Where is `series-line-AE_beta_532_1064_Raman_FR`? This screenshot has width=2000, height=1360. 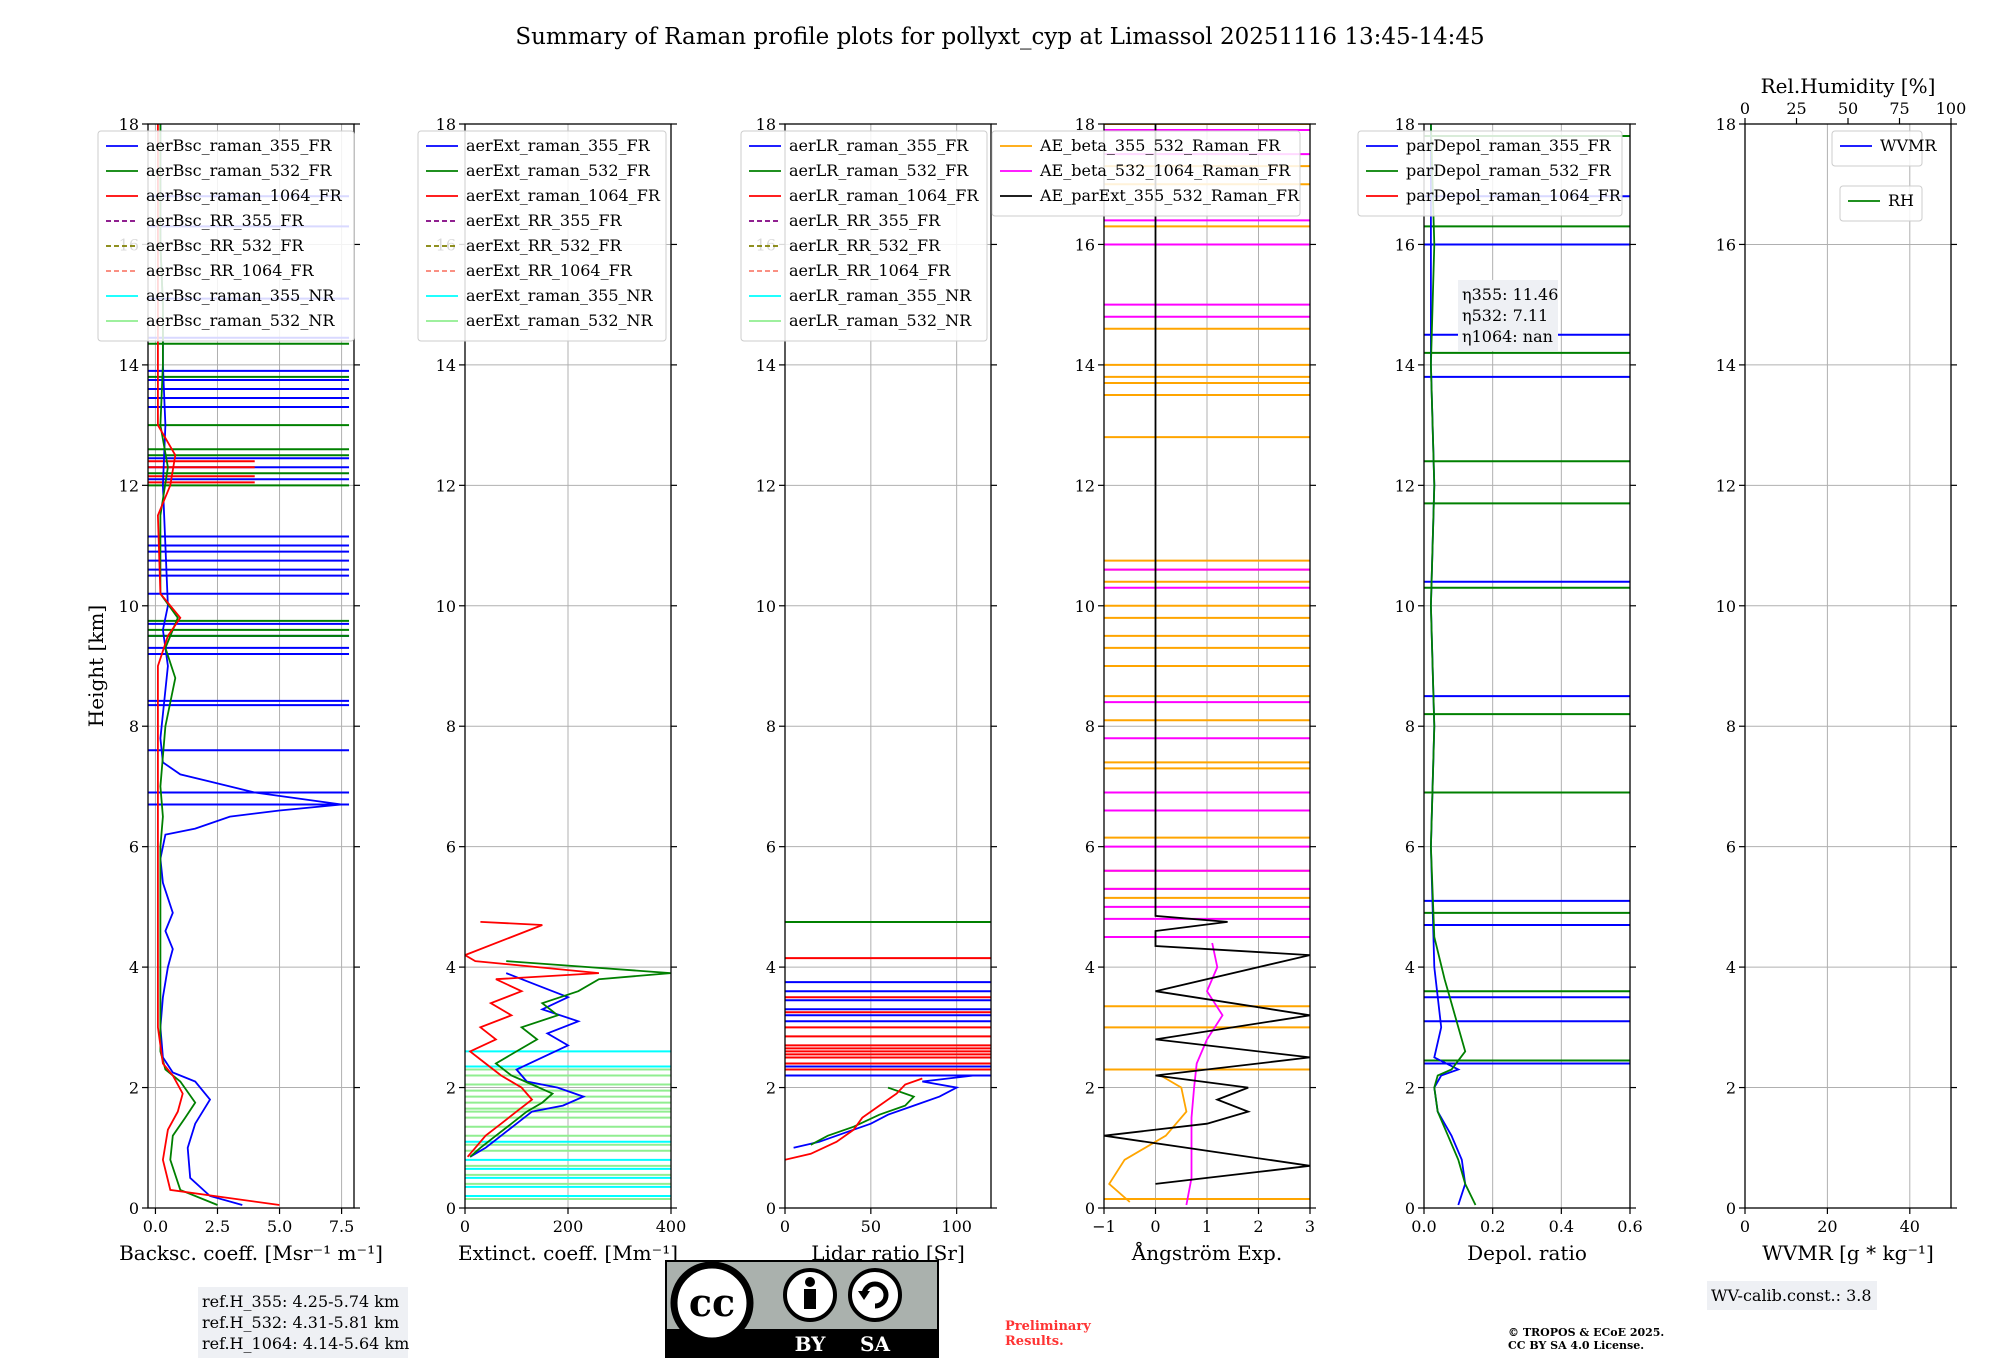 series-line-AE_beta_532_1064_Raman_FR is located at coordinates (1204, 1074).